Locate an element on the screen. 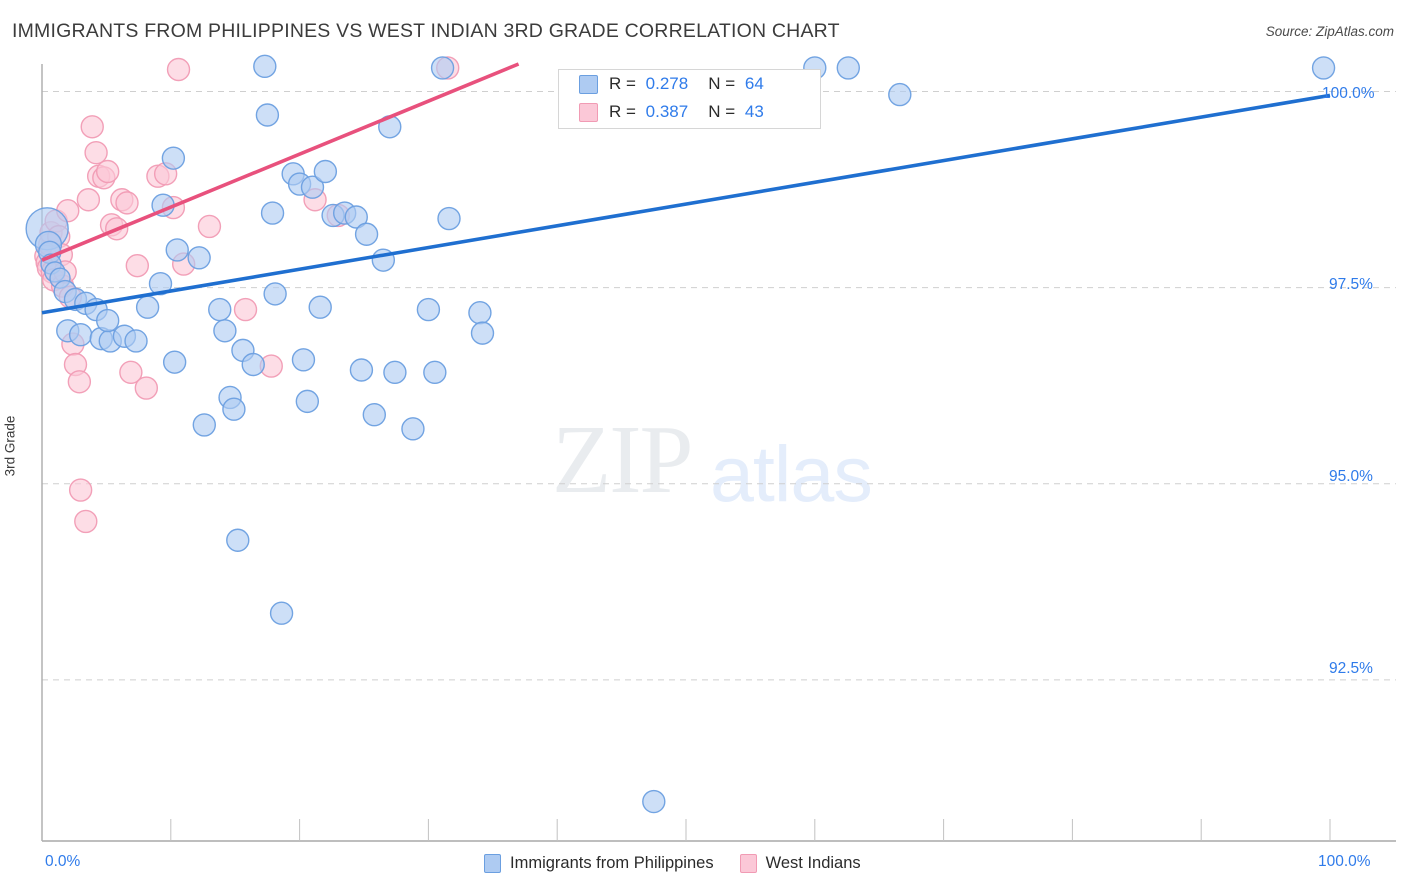 The height and width of the screenshot is (892, 1406). source-label: Source: ZipAtlas.com is located at coordinates (1329, 31).